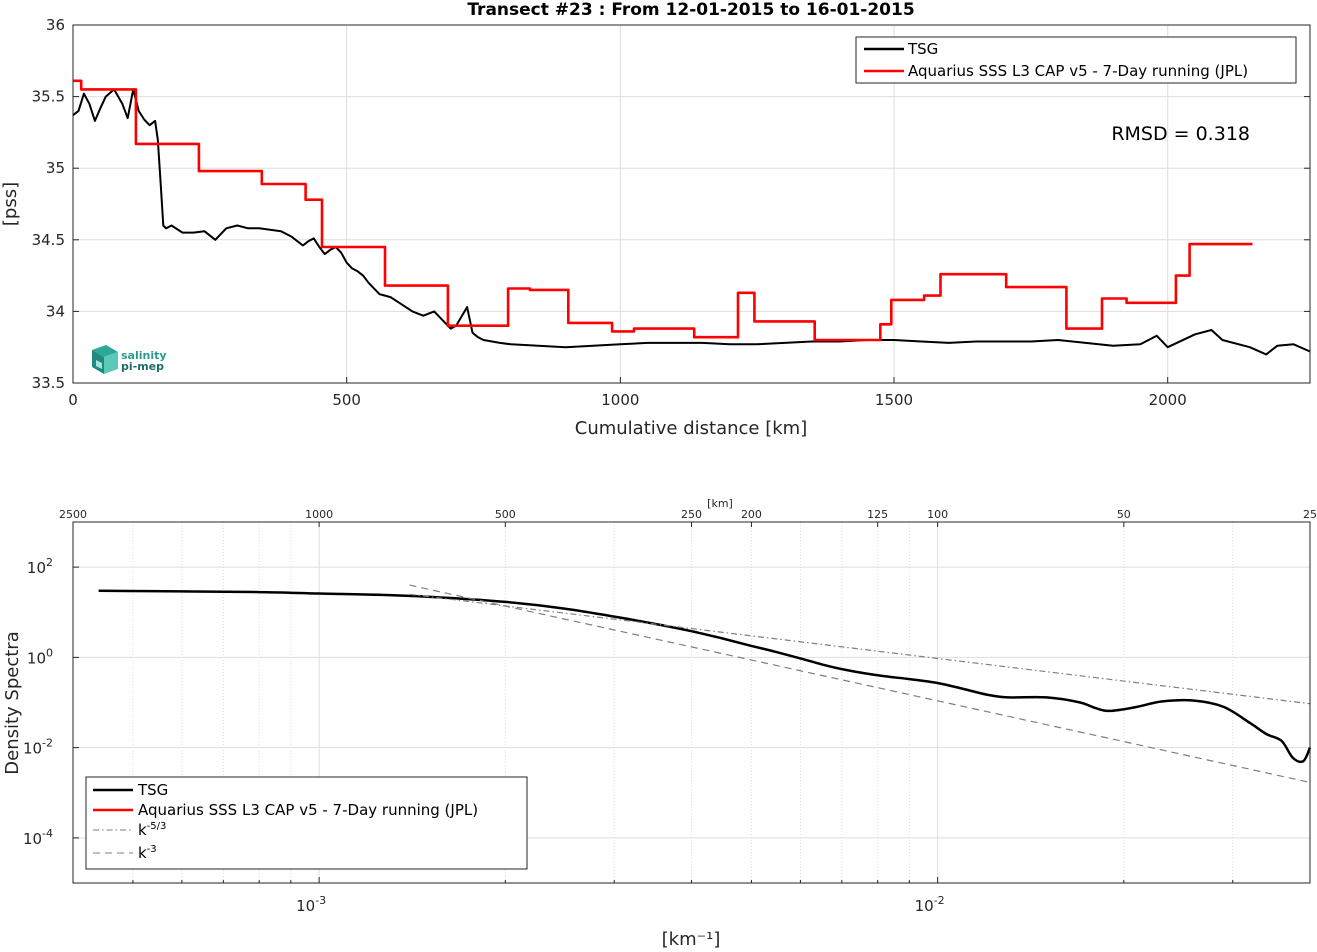 The image size is (1317, 952). What do you see at coordinates (877, 514) in the screenshot?
I see `top-km-tick-label: 125` at bounding box center [877, 514].